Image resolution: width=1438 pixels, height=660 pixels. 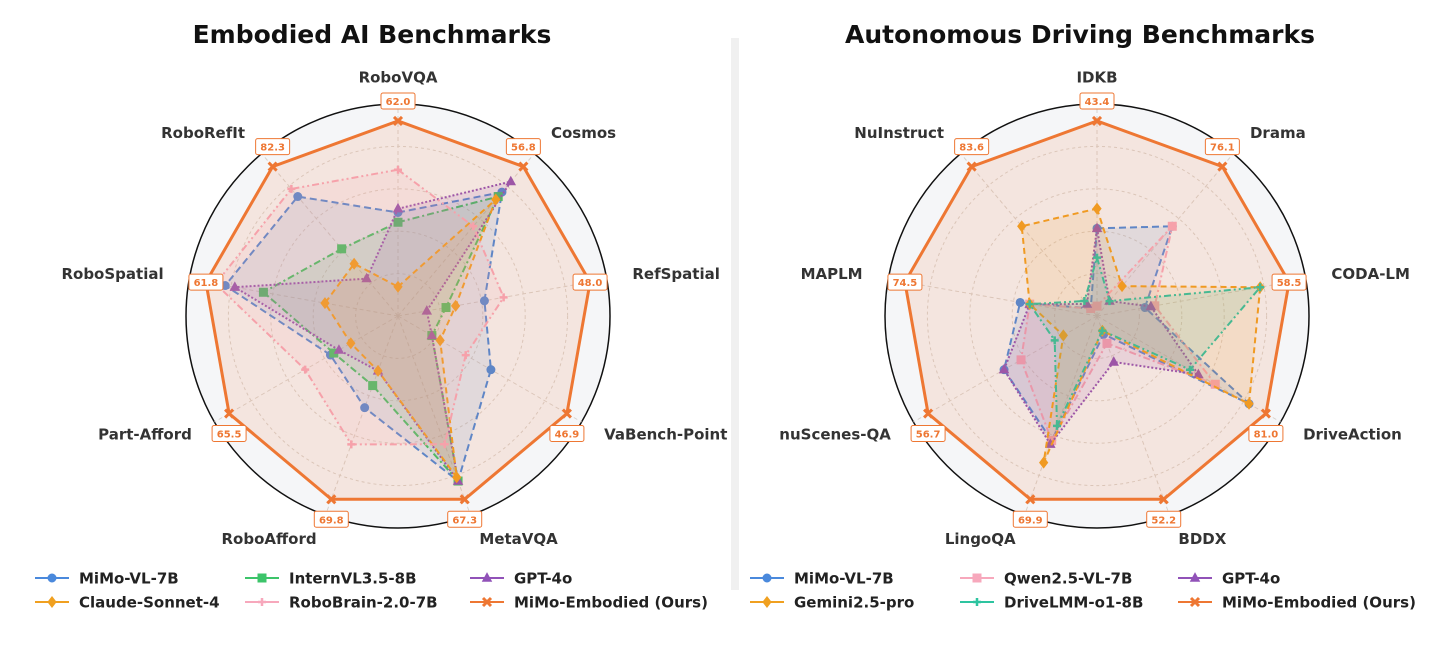 I want to click on legend-label: Claude-Sonnet-4, so click(x=149, y=603).